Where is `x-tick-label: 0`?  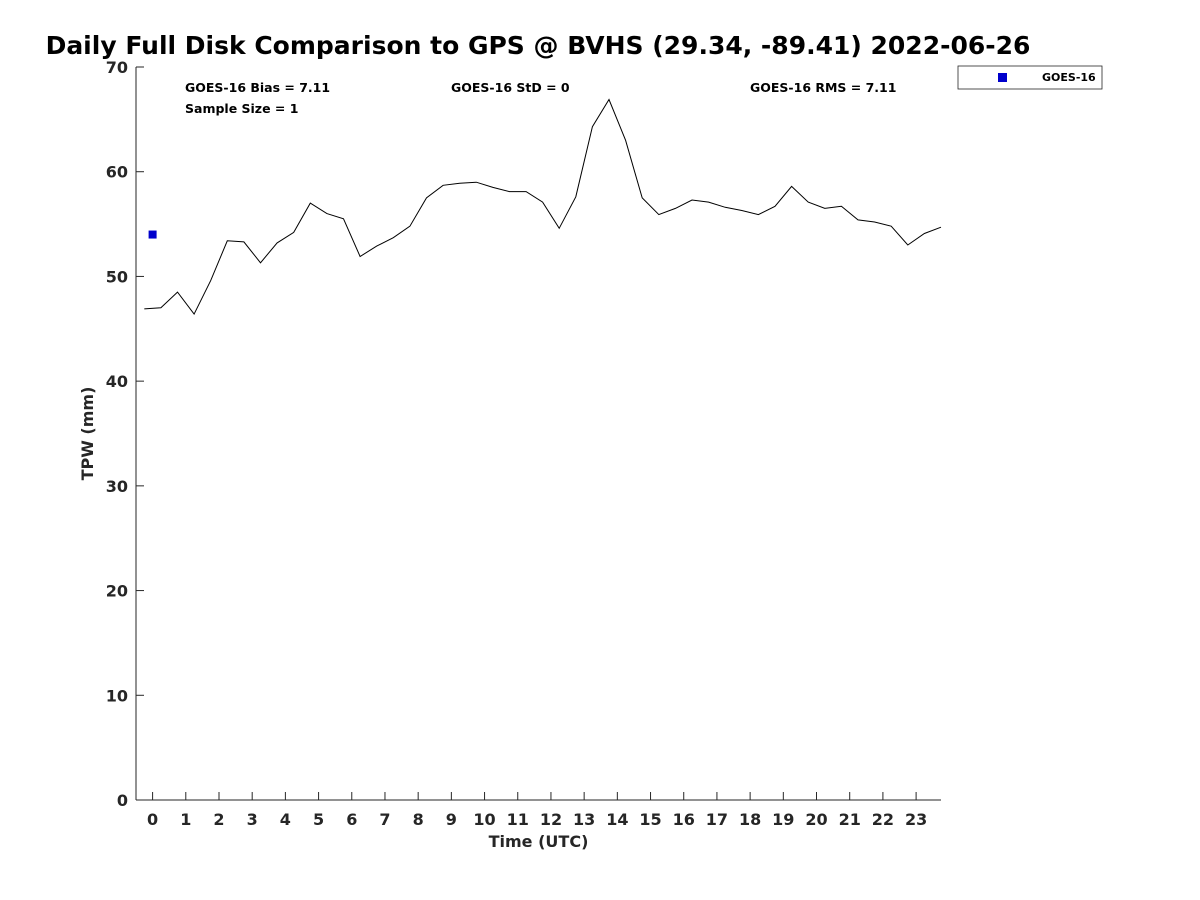 x-tick-label: 0 is located at coordinates (152, 819).